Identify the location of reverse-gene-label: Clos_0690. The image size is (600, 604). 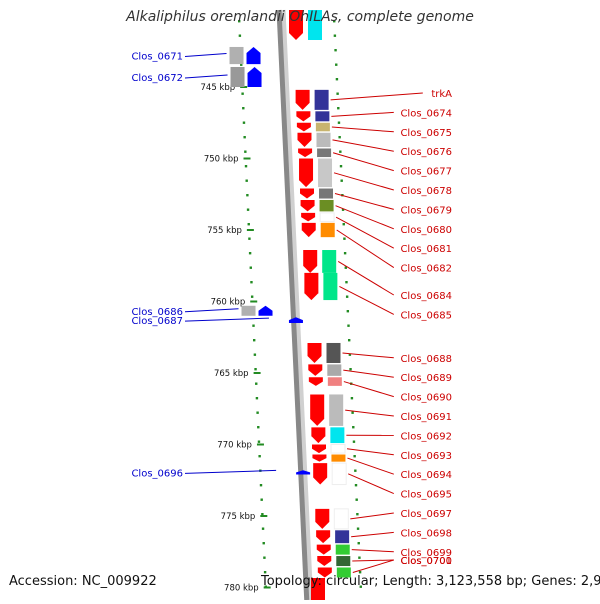
(426, 398).